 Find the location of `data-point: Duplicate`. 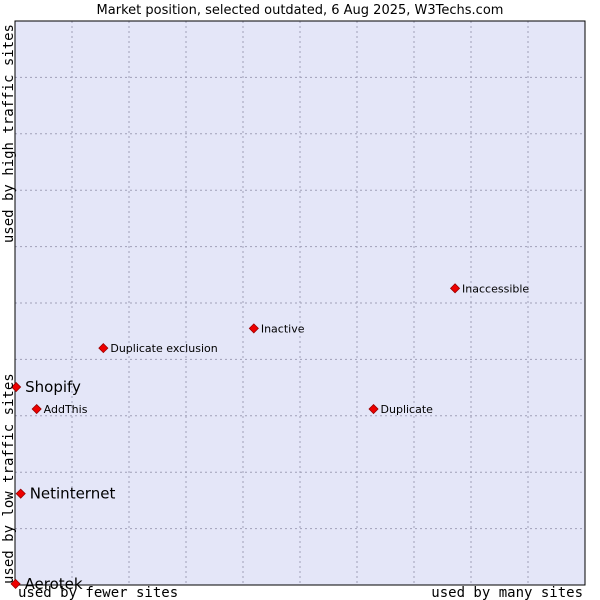

data-point: Duplicate is located at coordinates (401, 409).